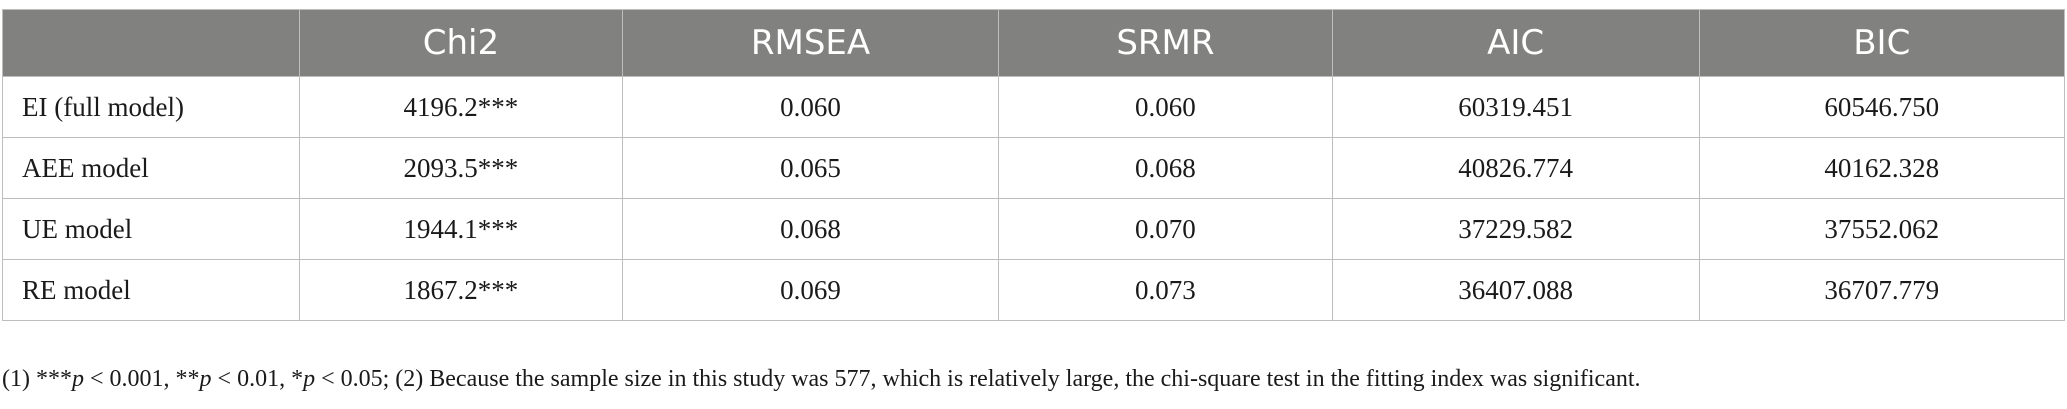  What do you see at coordinates (461, 107) in the screenshot?
I see `chi2-cell: 4196.2***` at bounding box center [461, 107].